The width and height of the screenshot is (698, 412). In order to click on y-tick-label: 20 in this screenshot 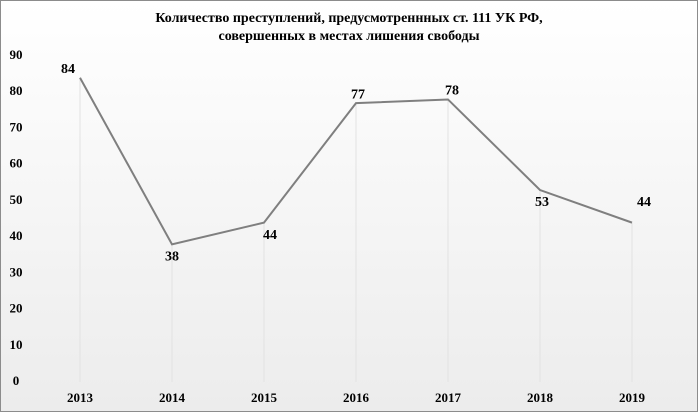, I will do `click(16, 308)`.